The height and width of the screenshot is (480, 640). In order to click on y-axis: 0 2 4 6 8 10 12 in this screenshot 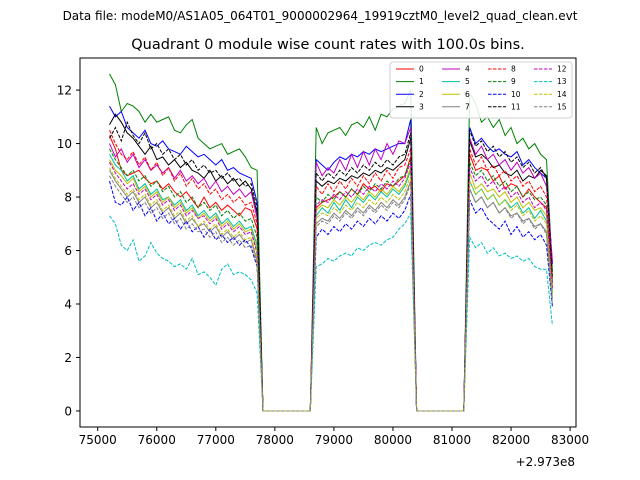, I will do `click(68, 251)`.